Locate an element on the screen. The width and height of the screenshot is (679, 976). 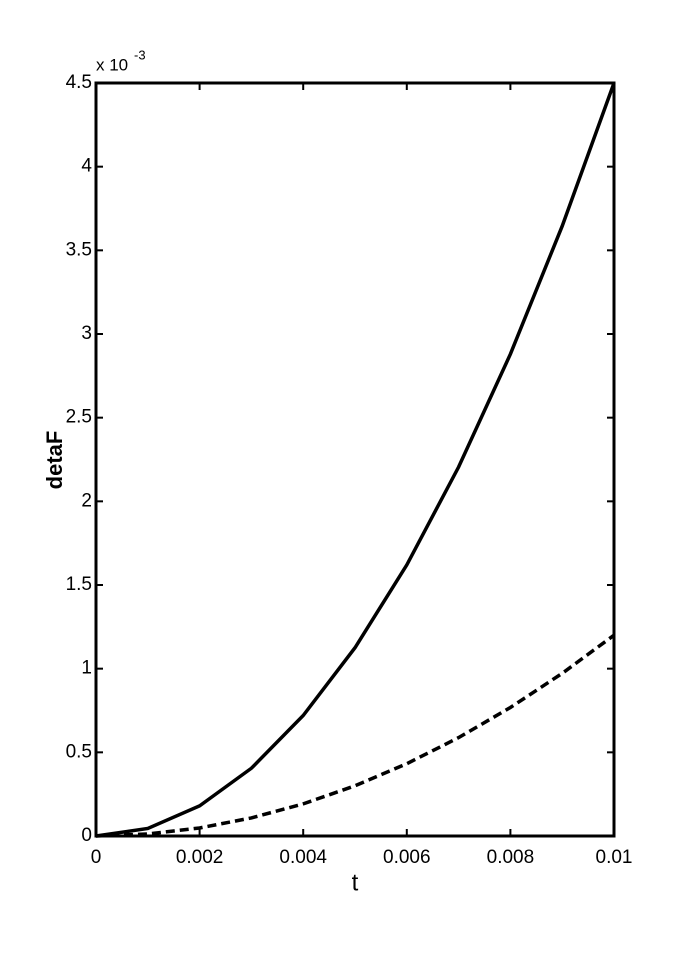
x-tick-label: 0.004 is located at coordinates (303, 857).